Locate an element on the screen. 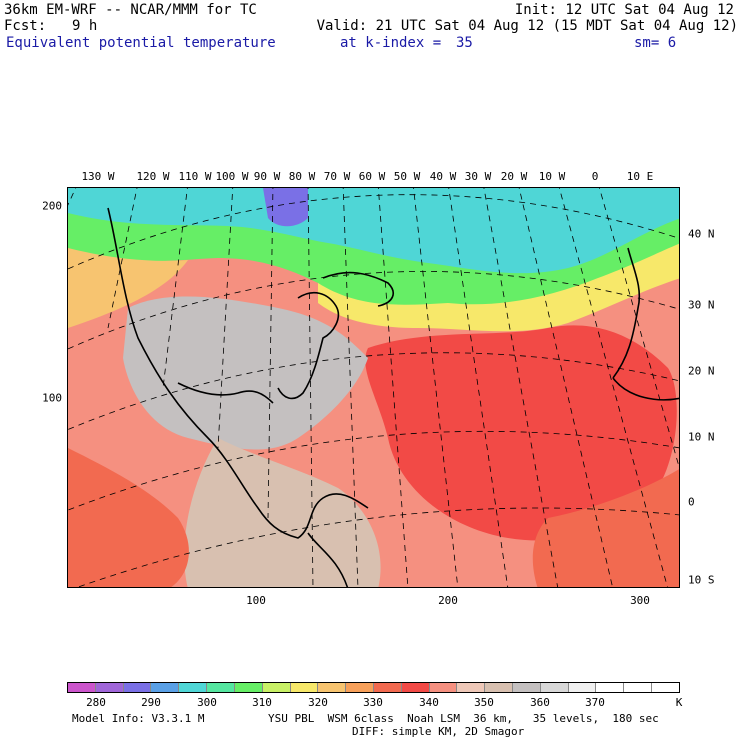  field-cold-band is located at coordinates (373, 231).